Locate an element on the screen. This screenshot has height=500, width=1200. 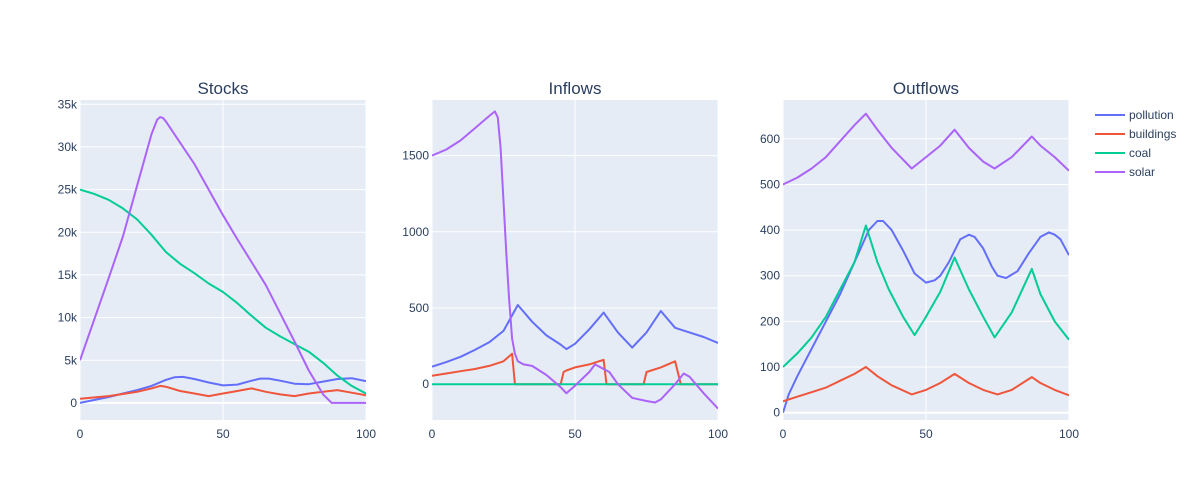
y-tick-label: 100 is located at coordinates (770, 367).